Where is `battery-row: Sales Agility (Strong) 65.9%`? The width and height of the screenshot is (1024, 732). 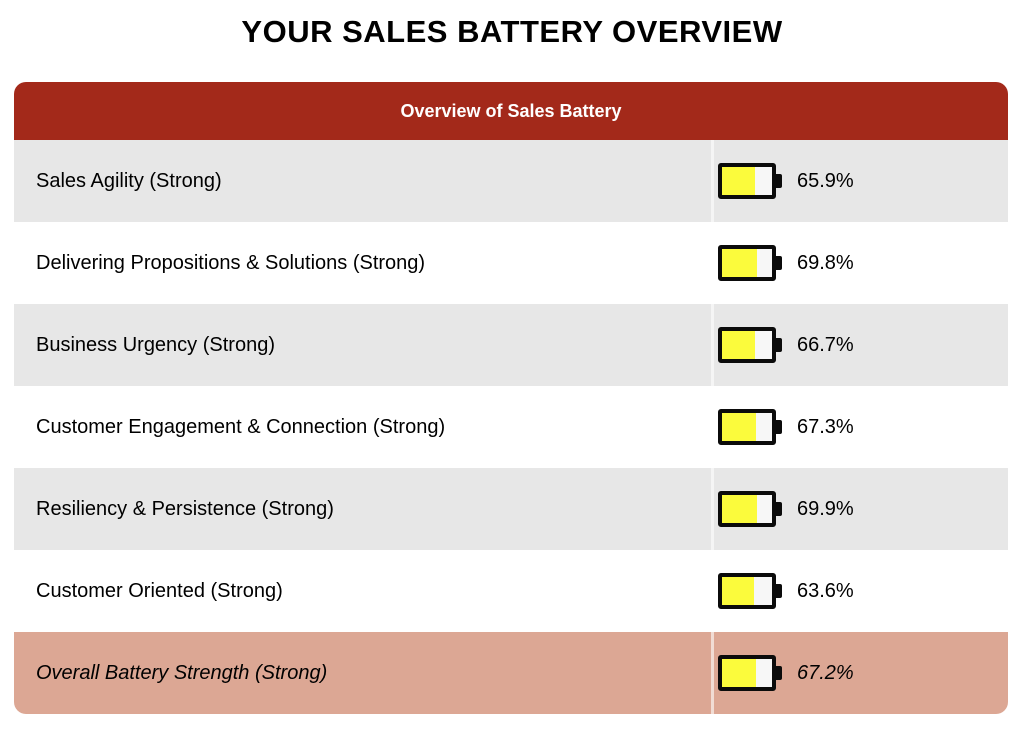
battery-row: Sales Agility (Strong) 65.9% is located at coordinates (511, 181).